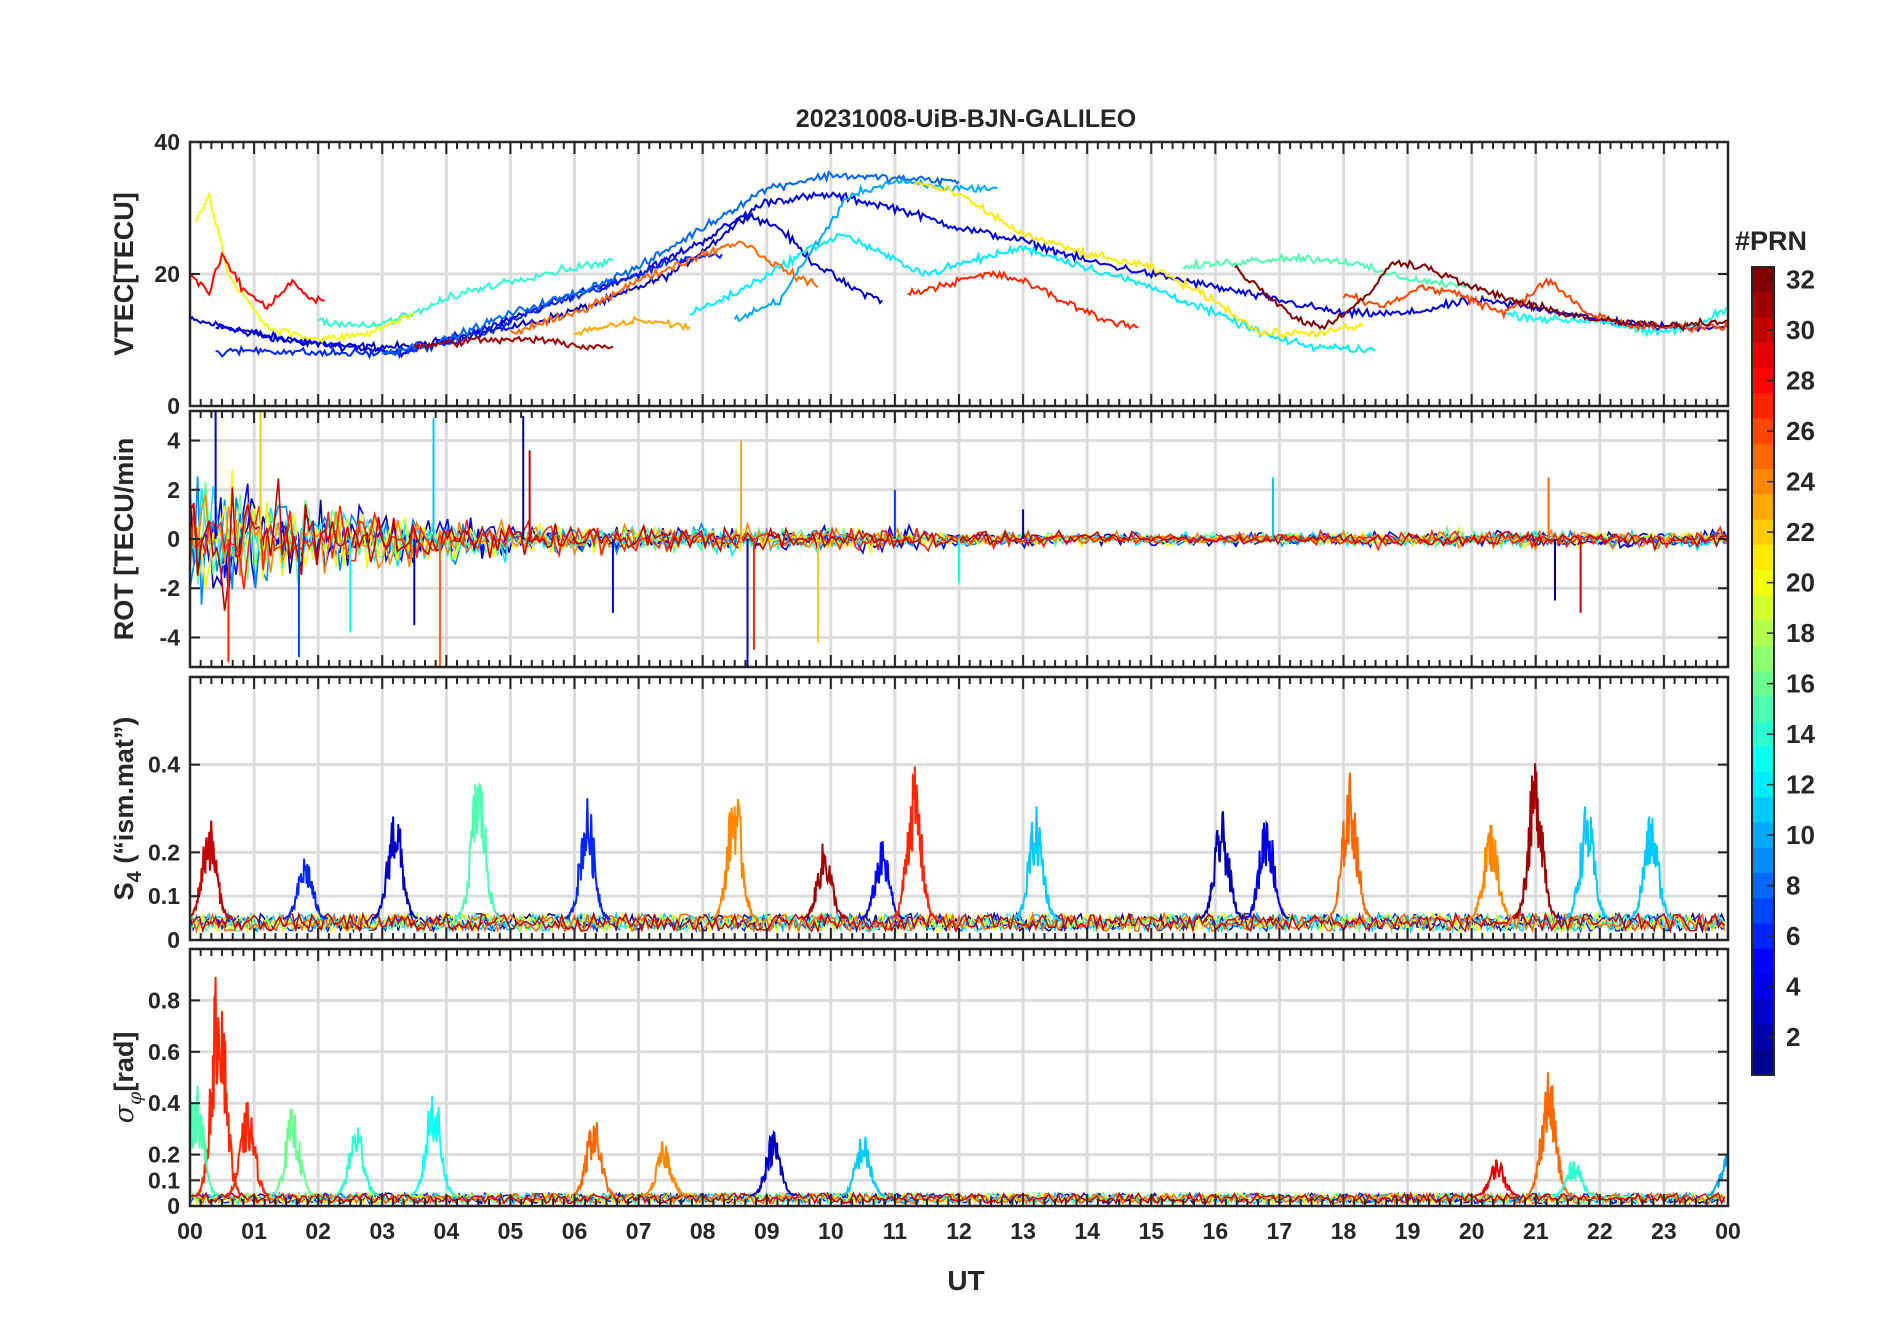  What do you see at coordinates (170, 588) in the screenshot?
I see `y-tick-label: -2` at bounding box center [170, 588].